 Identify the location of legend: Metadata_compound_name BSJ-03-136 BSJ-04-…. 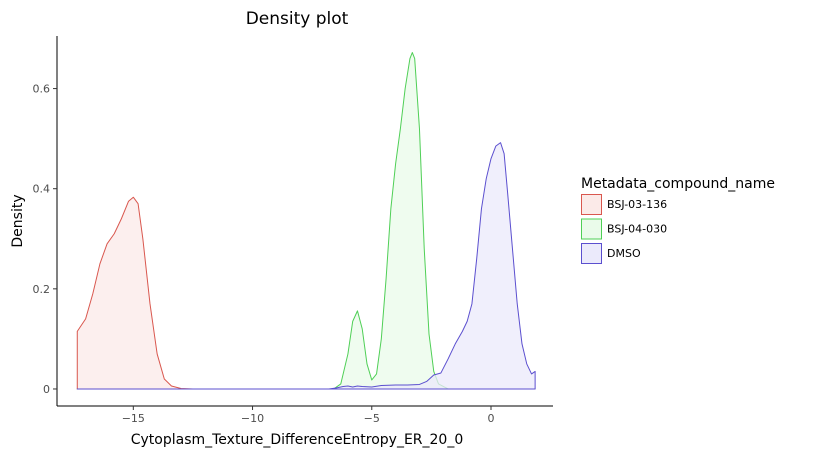
(678, 220).